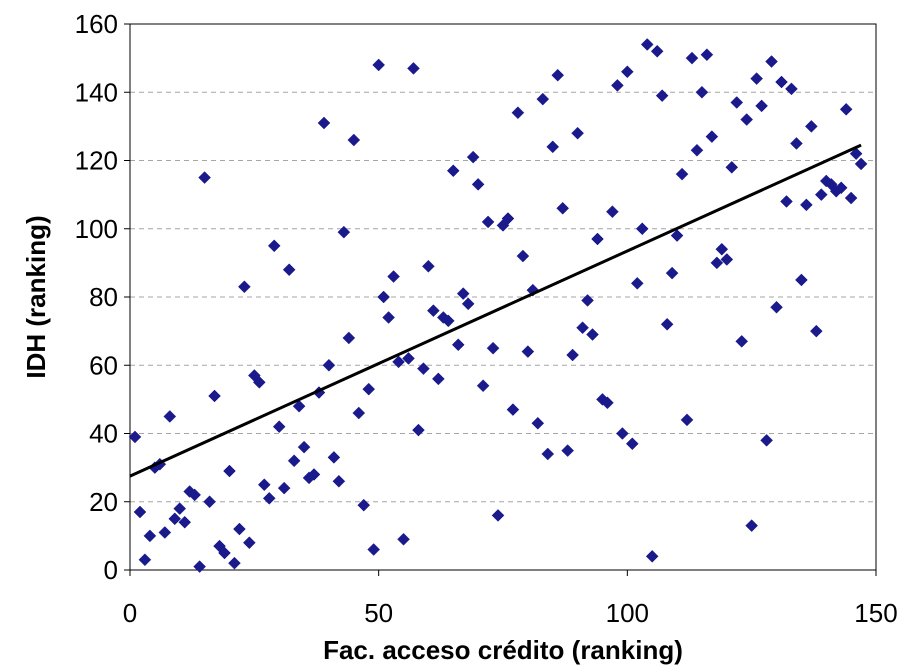 The image size is (906, 666). I want to click on y-tick-label: 160, so click(96, 24).